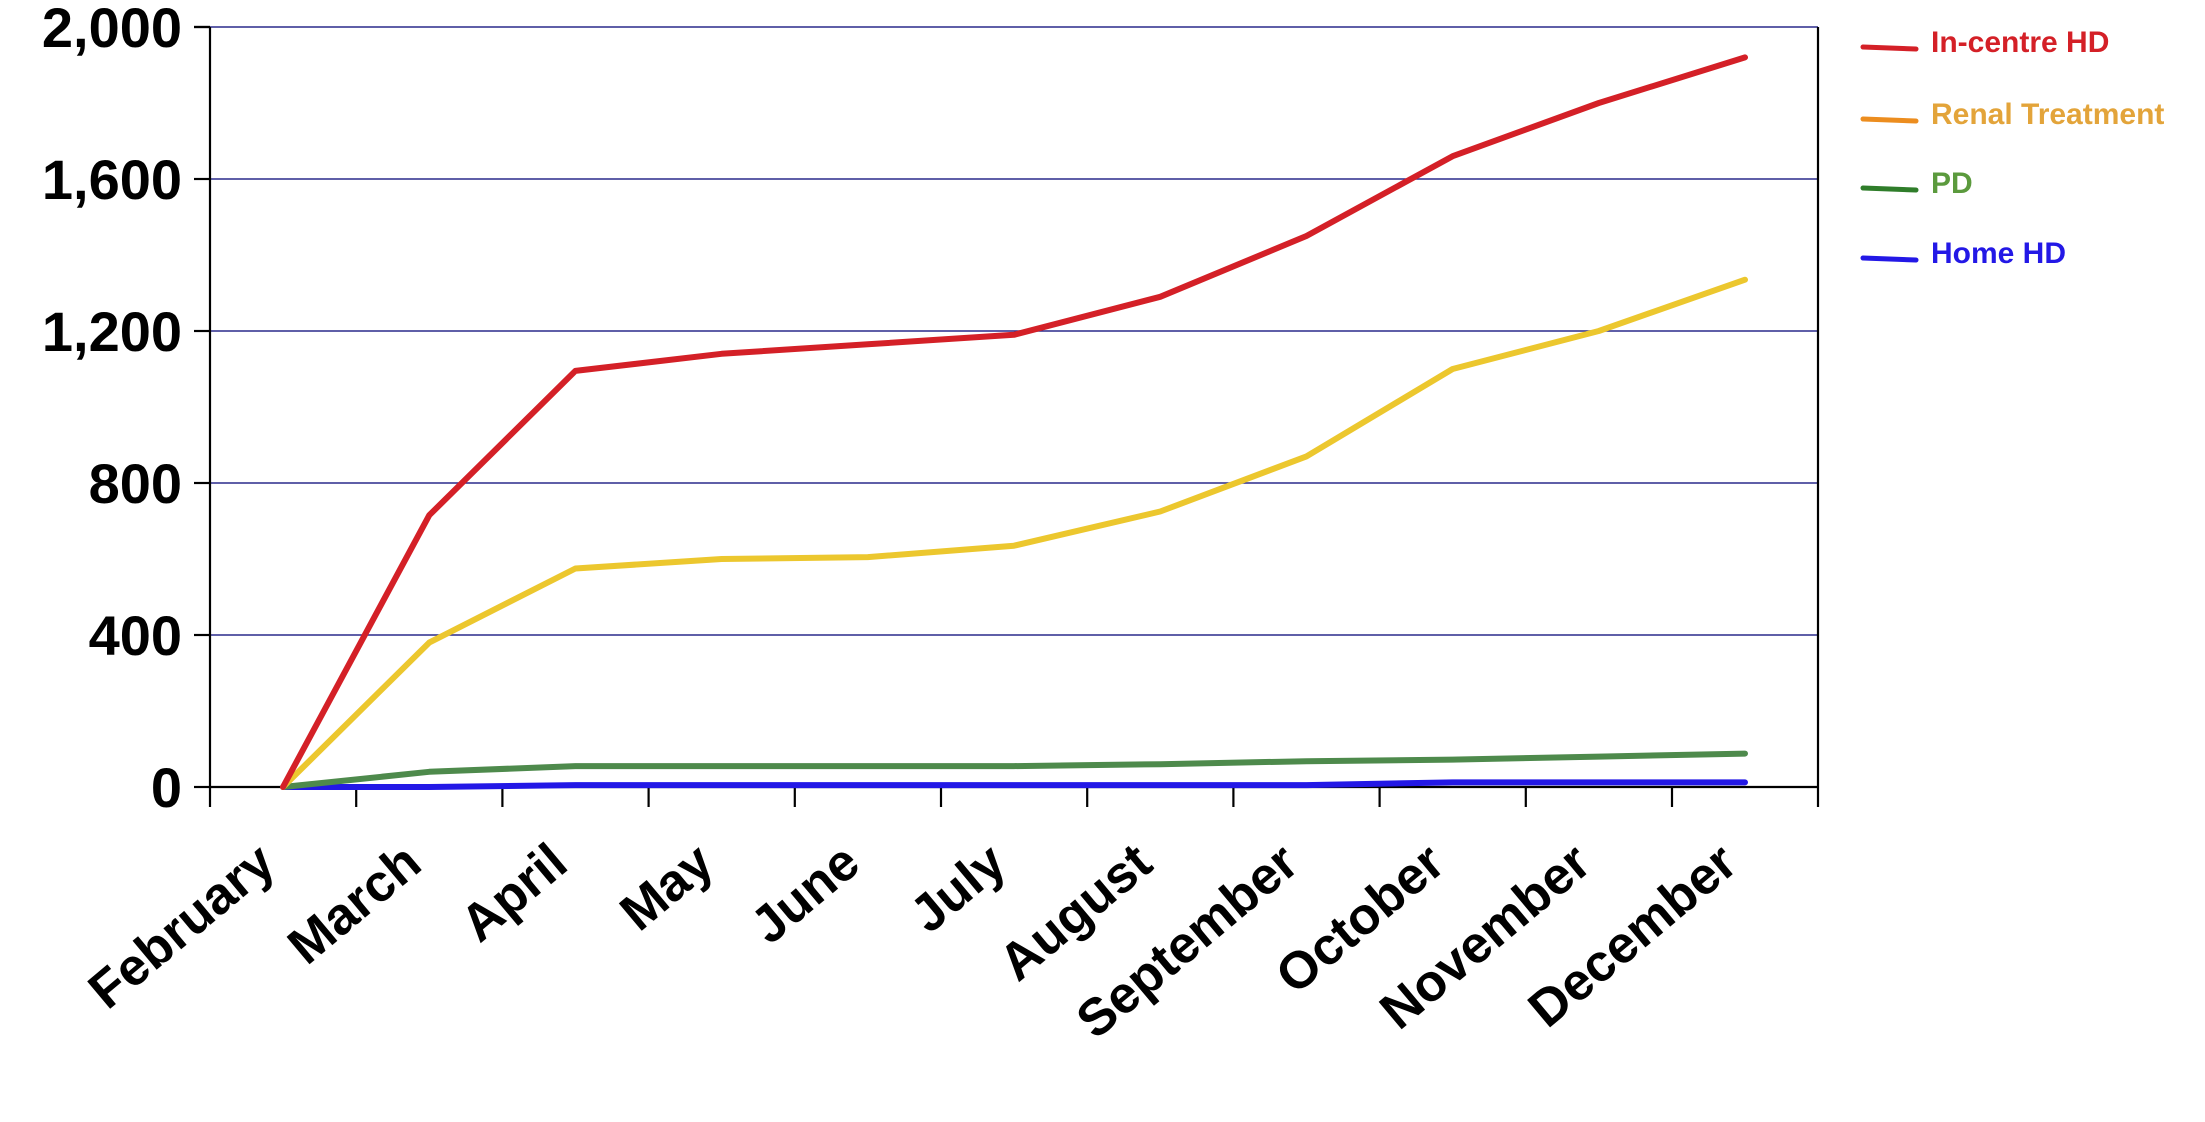 The width and height of the screenshot is (2205, 1122). I want to click on x-tick-label: March, so click(354, 904).